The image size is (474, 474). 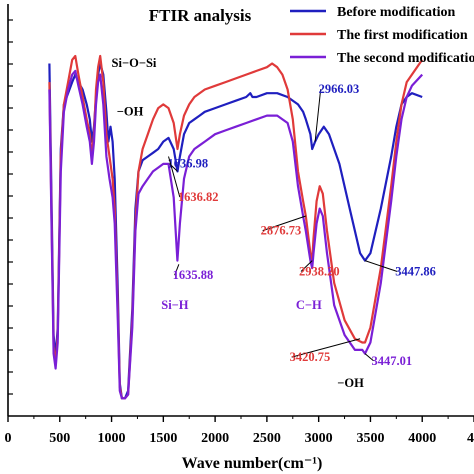 What do you see at coordinates (310, 357) in the screenshot?
I see `annotation-label: 3420.75` at bounding box center [310, 357].